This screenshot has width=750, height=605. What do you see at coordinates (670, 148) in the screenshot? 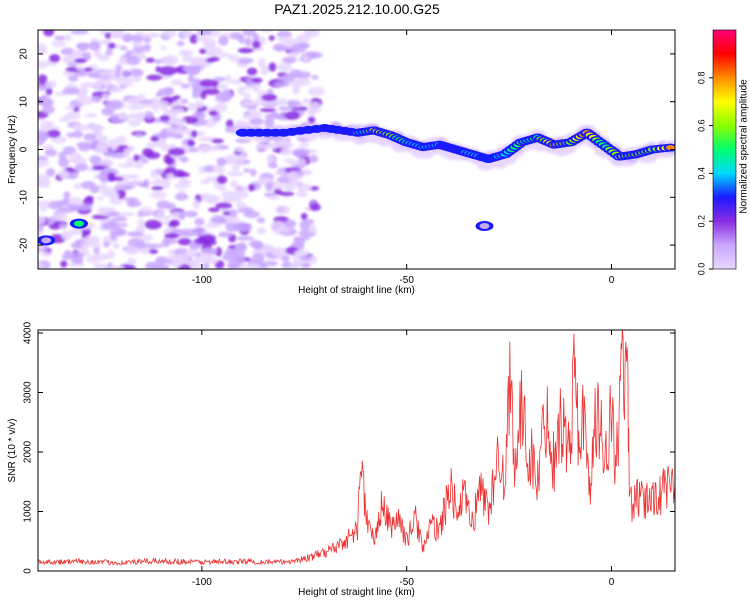
I see `ridge-point` at bounding box center [670, 148].